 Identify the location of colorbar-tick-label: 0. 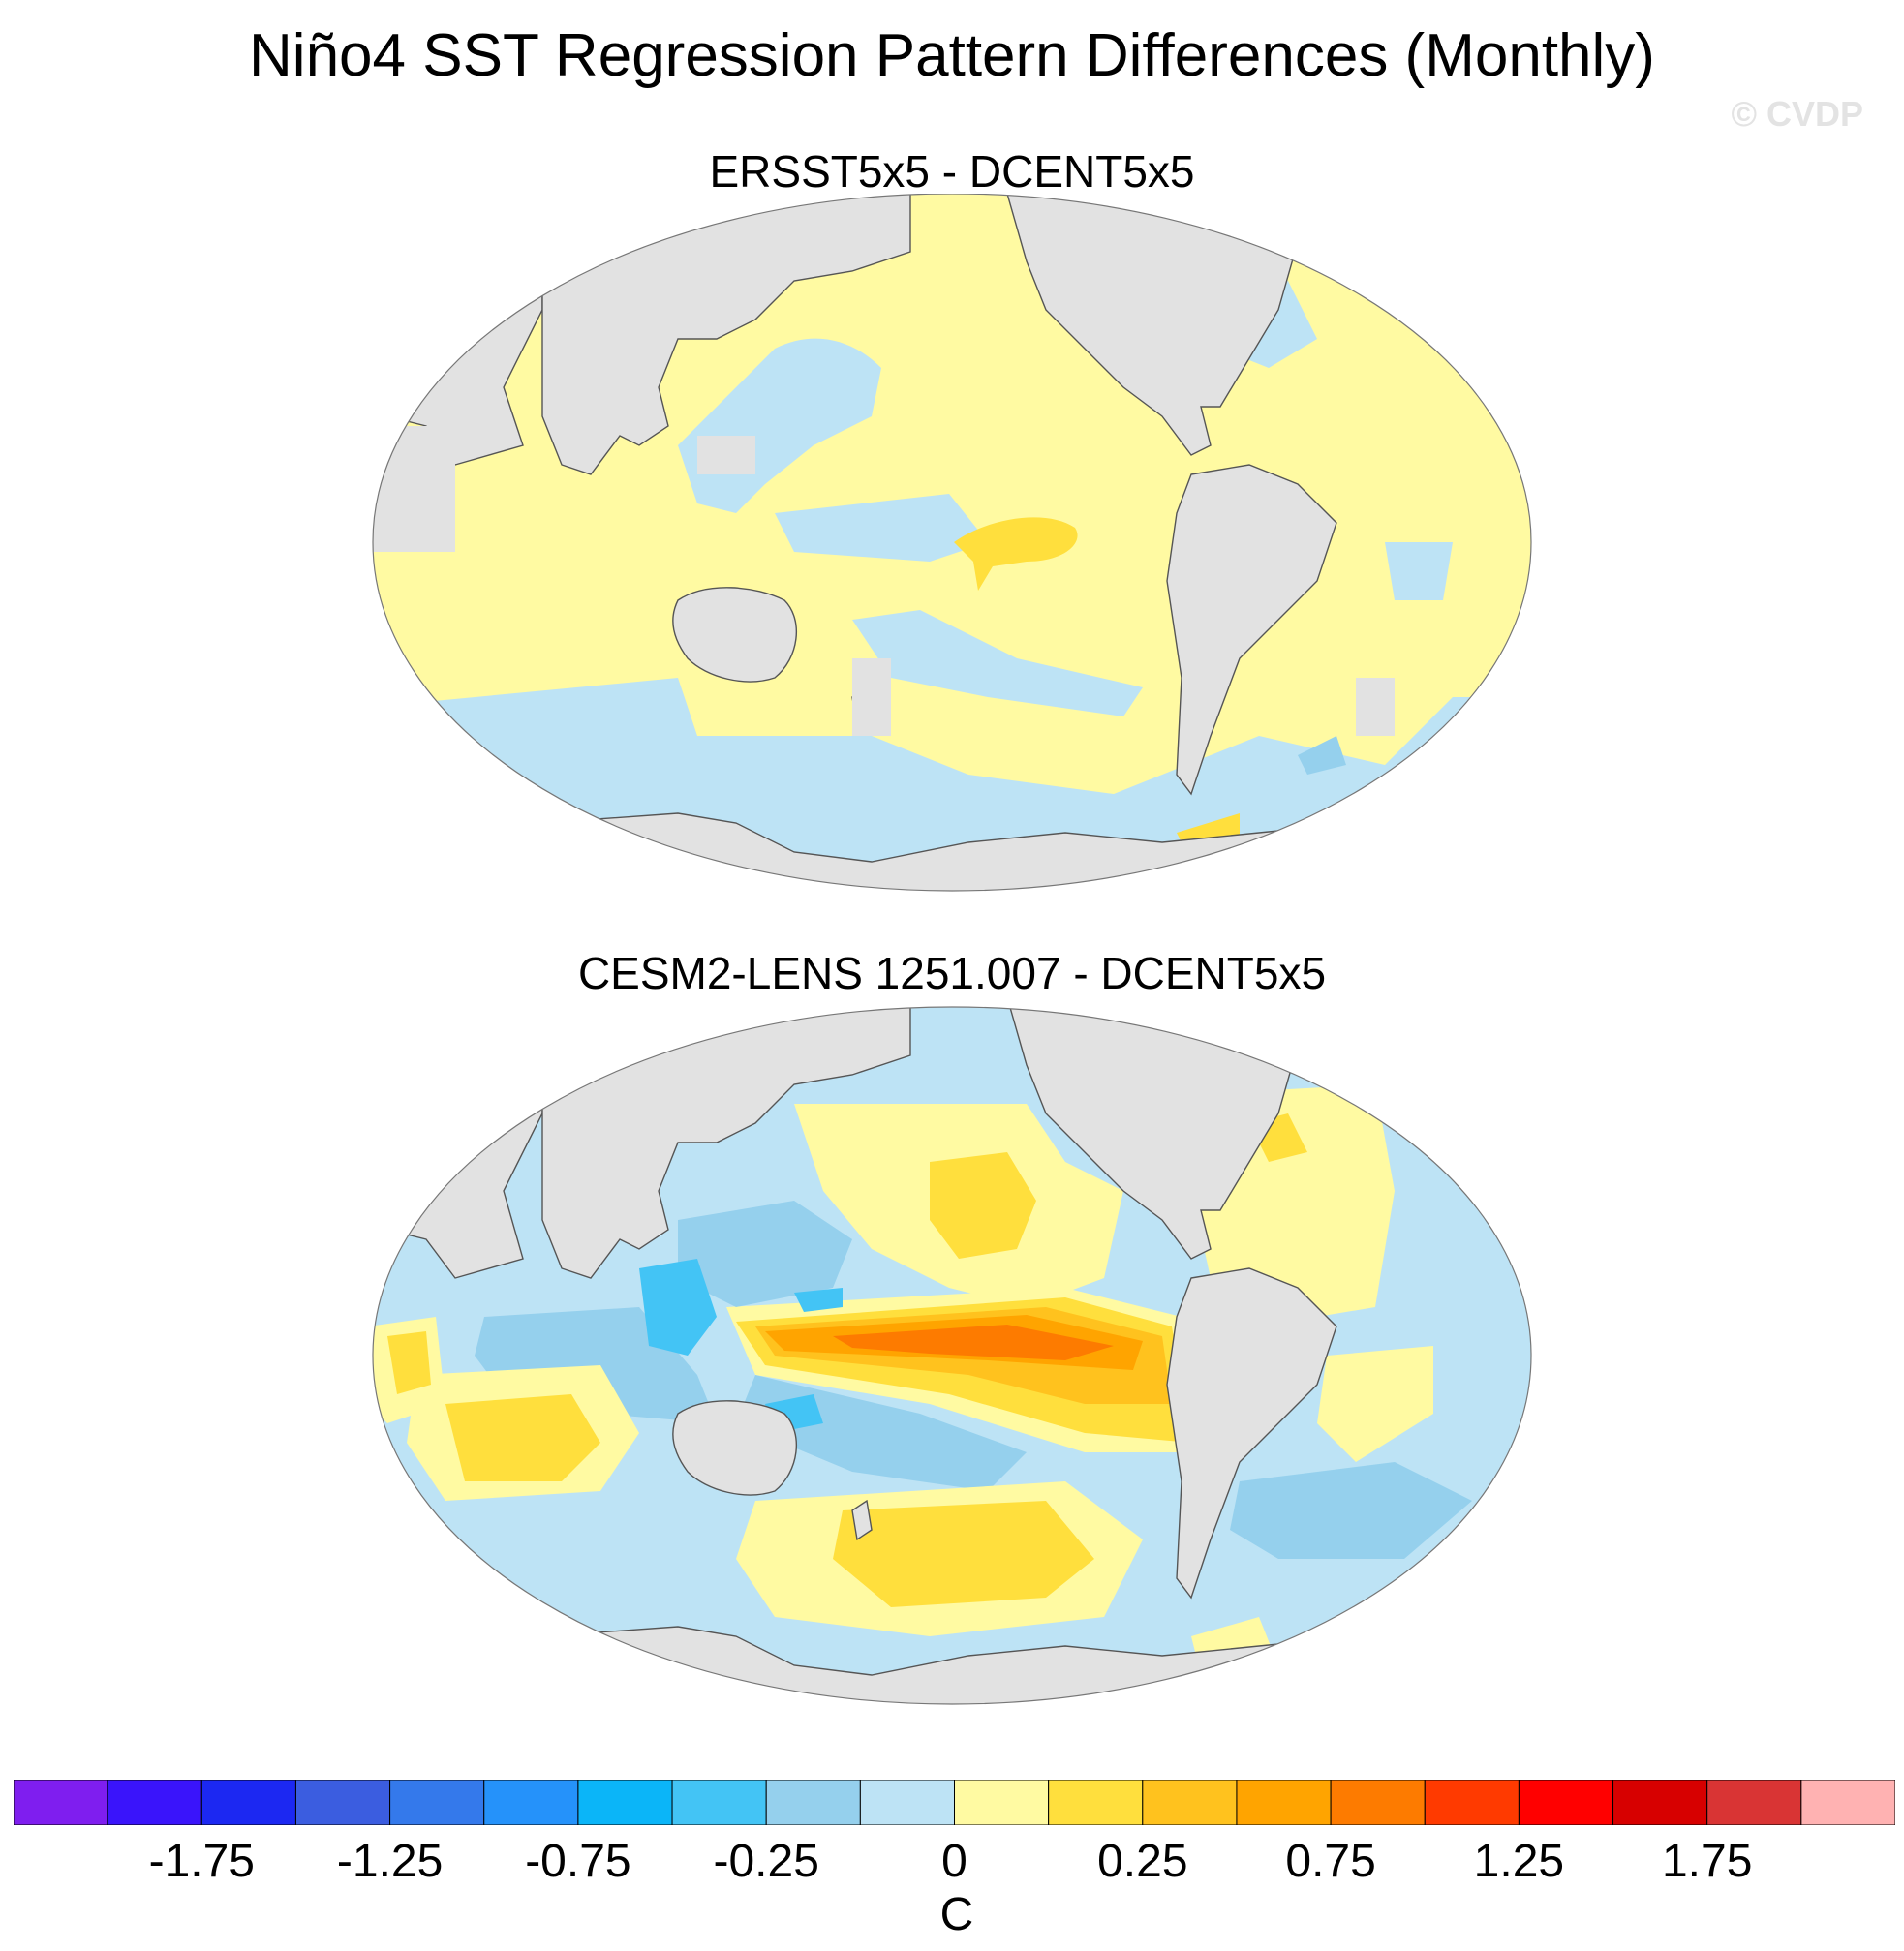
(954, 1861).